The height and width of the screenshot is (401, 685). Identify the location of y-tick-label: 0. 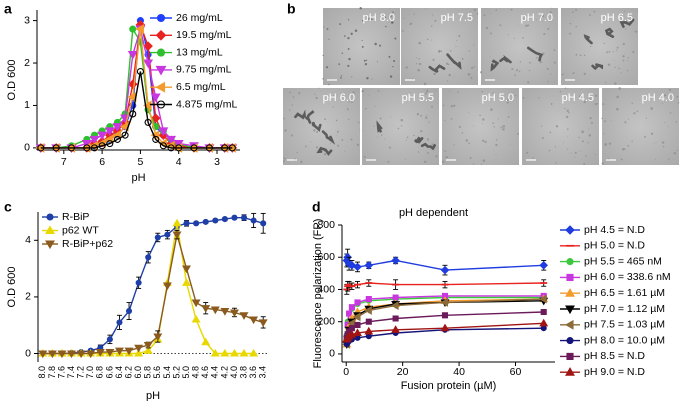
(332, 354).